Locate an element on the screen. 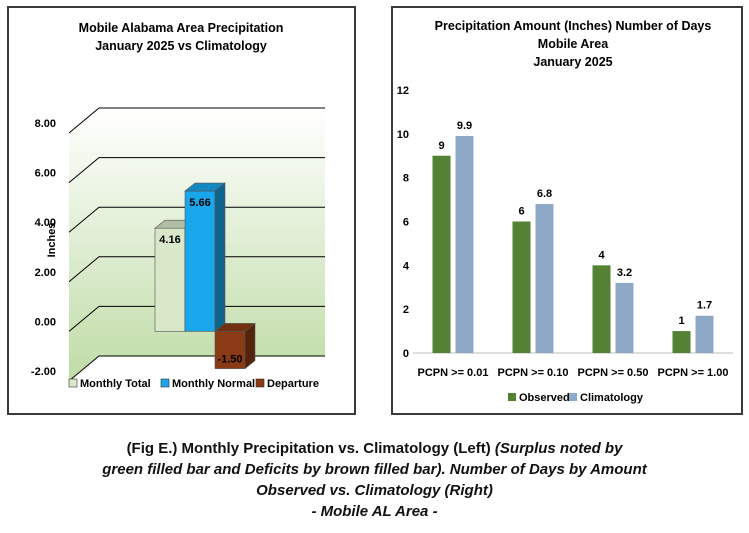 Image resolution: width=749 pixels, height=533 pixels. left-chart-title: Mobile Alabama Area Precipitation is located at coordinates (181, 28).